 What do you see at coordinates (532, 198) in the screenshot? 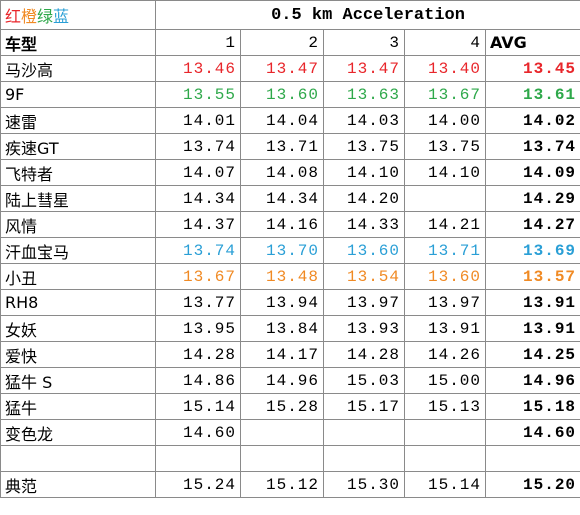
I see `avg-time: 14.29` at bounding box center [532, 198].